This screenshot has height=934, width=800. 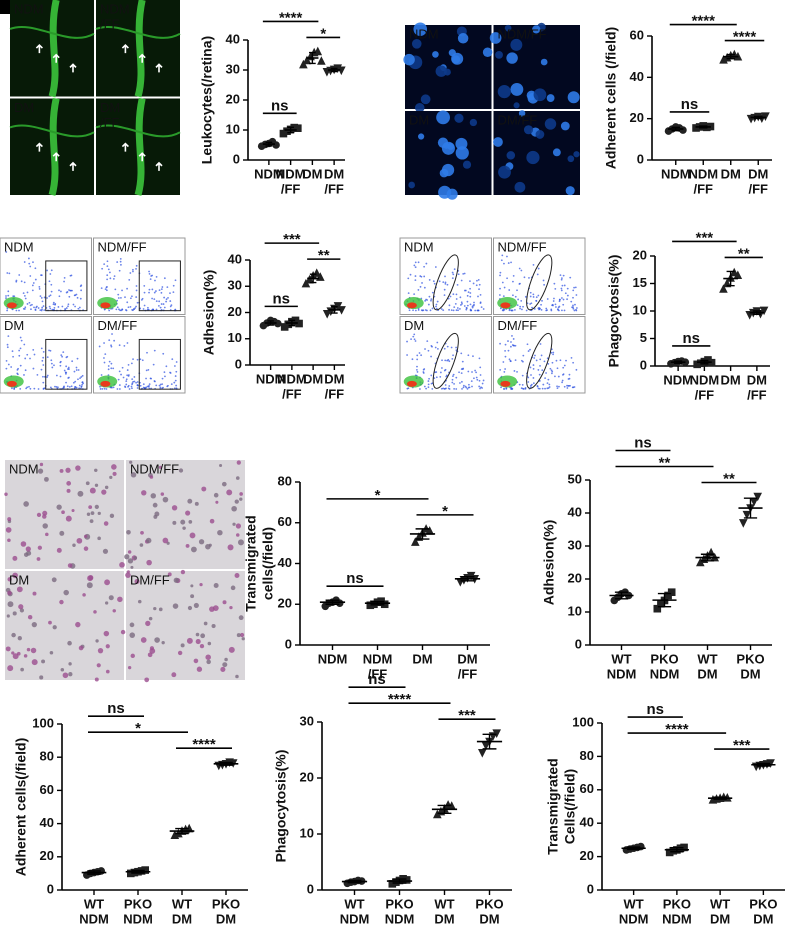 What do you see at coordinates (292, 393) in the screenshot?
I see `x-tick-label: /FF` at bounding box center [292, 393].